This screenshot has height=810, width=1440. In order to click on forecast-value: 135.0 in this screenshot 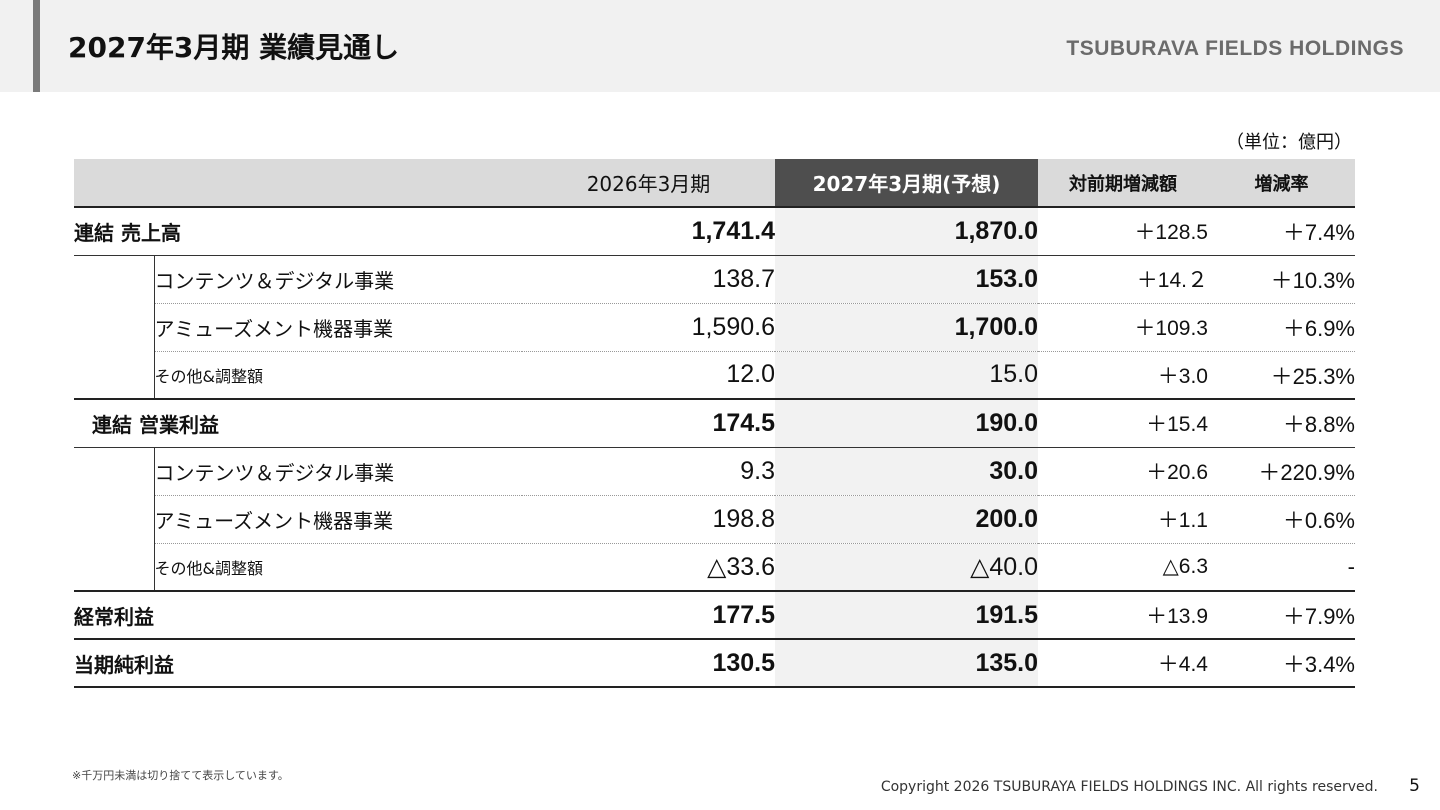, I will do `click(906, 663)`.